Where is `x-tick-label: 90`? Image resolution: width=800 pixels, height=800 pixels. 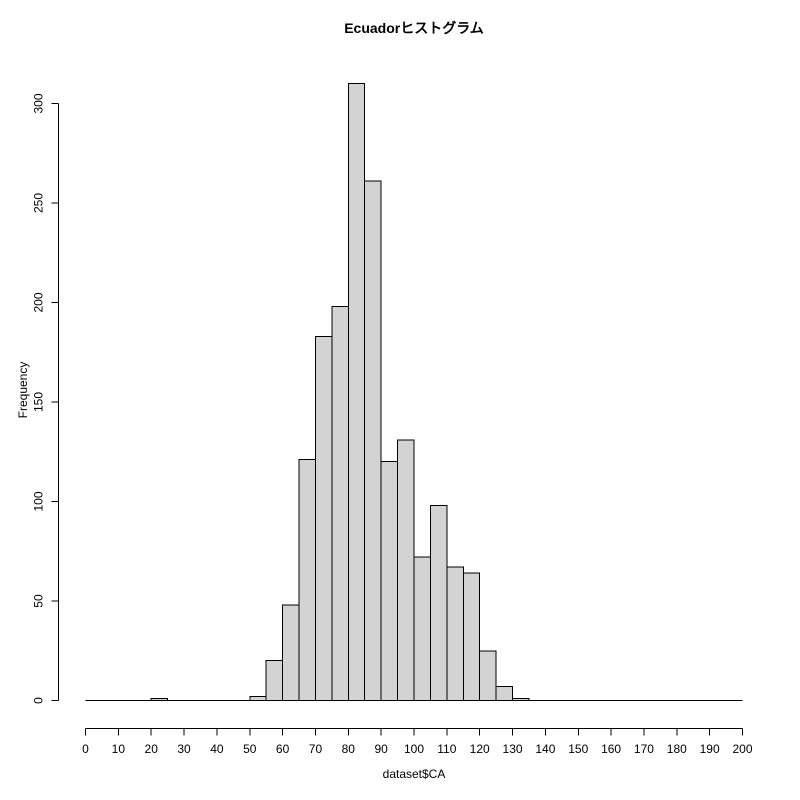
x-tick-label: 90 is located at coordinates (381, 749).